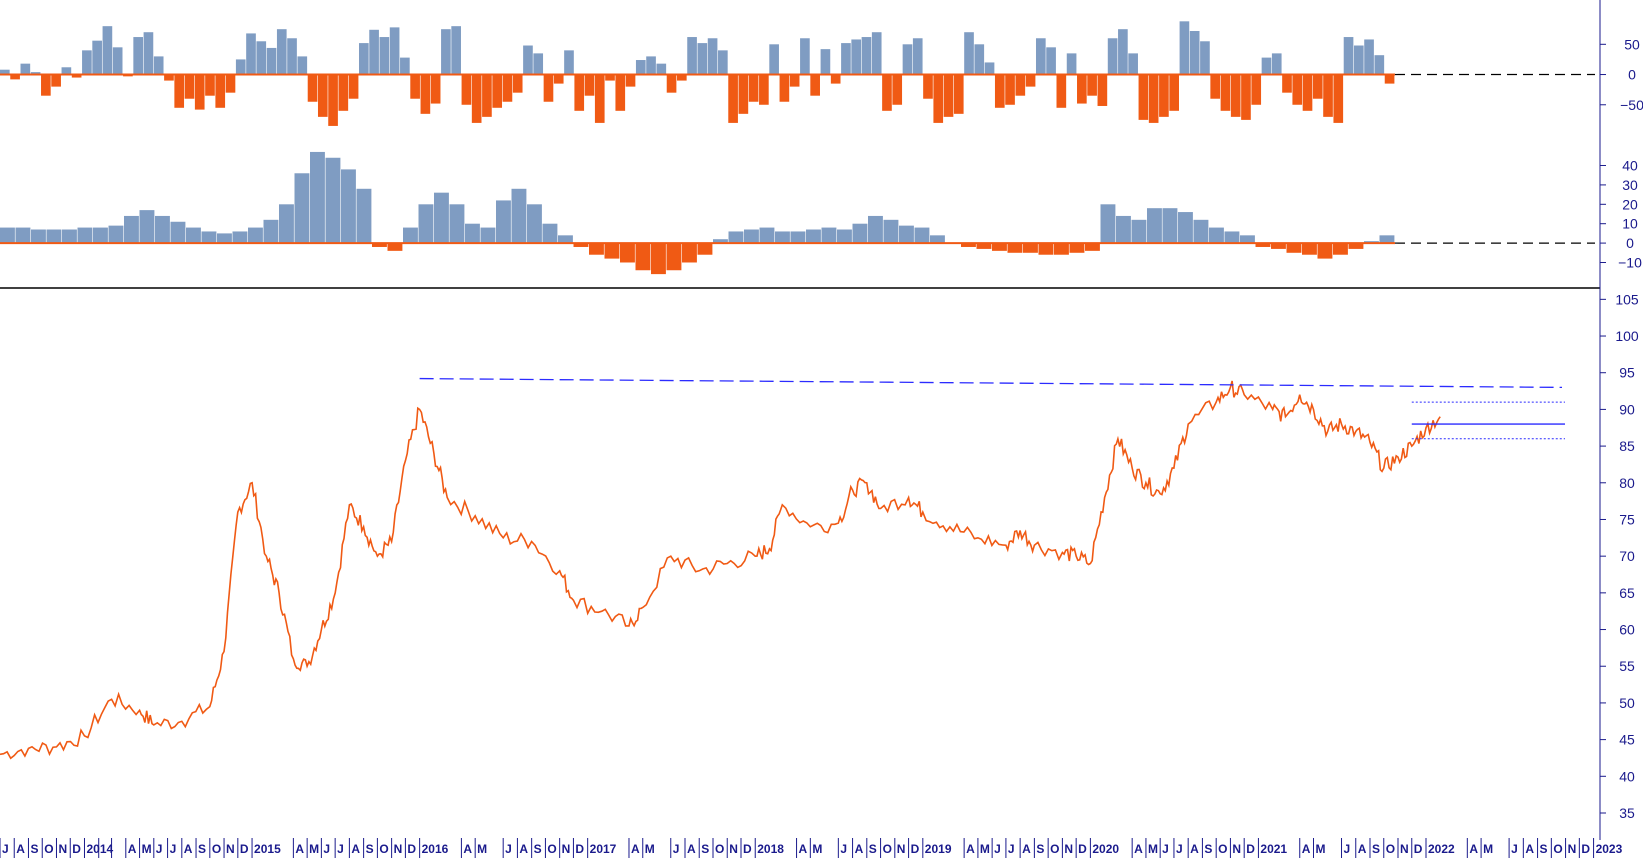 This screenshot has width=1643, height=863. I want to click on upper-y-tick-label: 0, so click(1632, 75).